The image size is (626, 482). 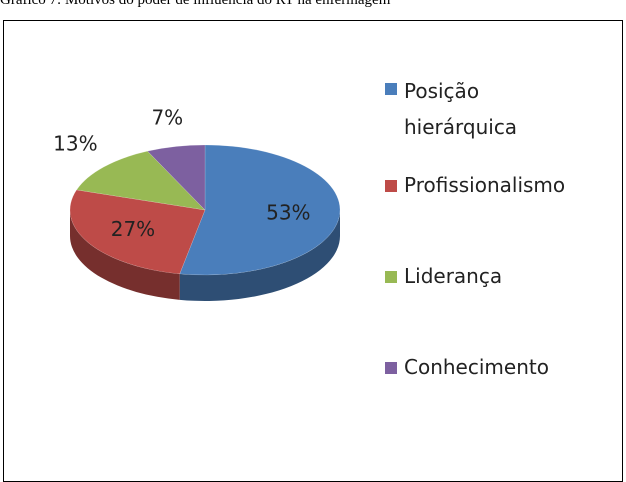 I want to click on data-label: 13%, so click(x=75, y=143).